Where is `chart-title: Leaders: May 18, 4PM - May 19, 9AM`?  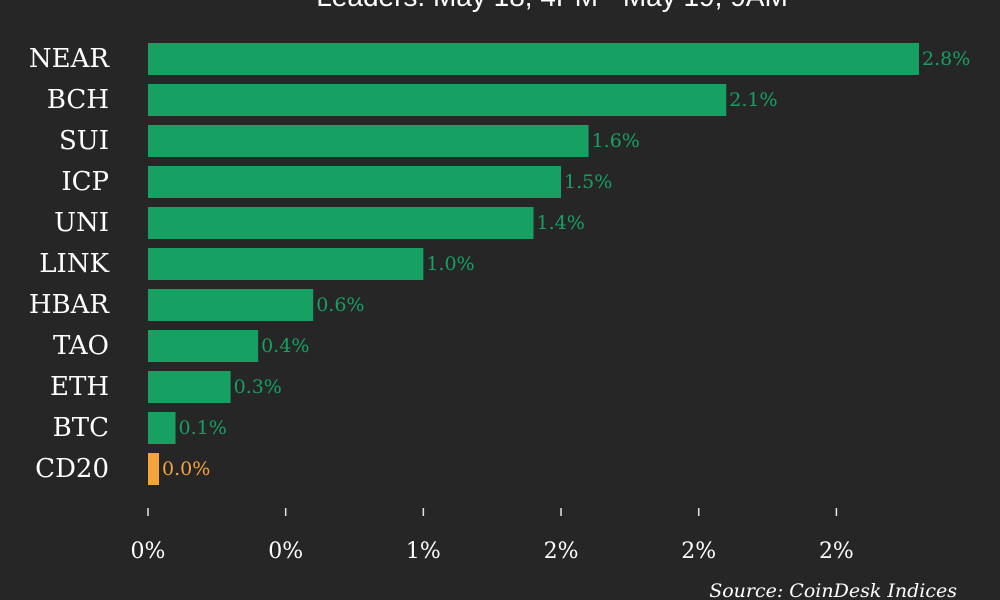
chart-title: Leaders: May 18, 4PM - May 19, 9AM is located at coordinates (552, 6).